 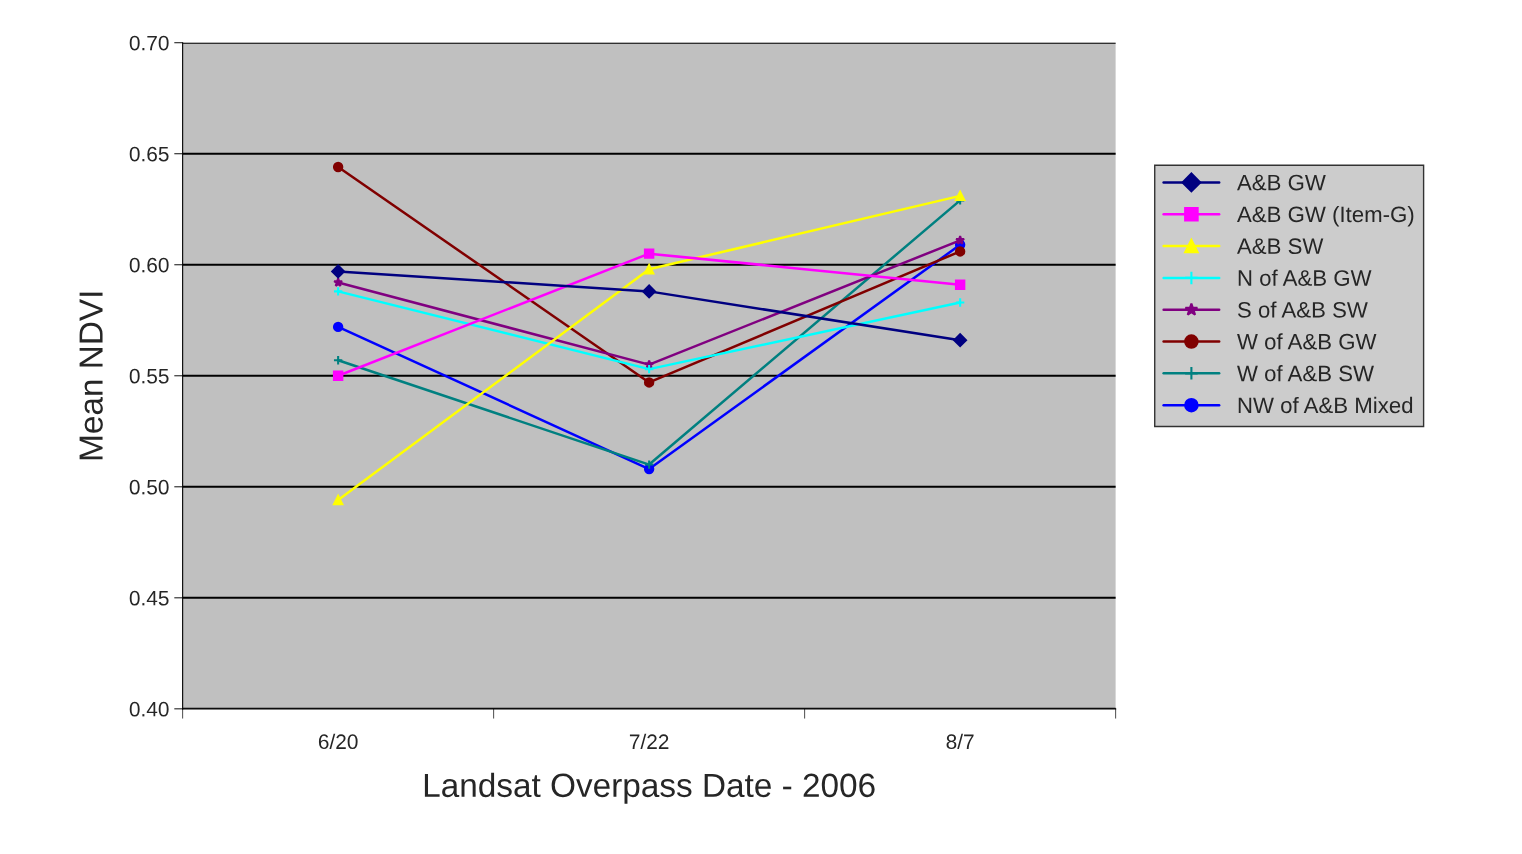 What do you see at coordinates (1305, 277) in the screenshot?
I see `legend-label: N of A&B GW` at bounding box center [1305, 277].